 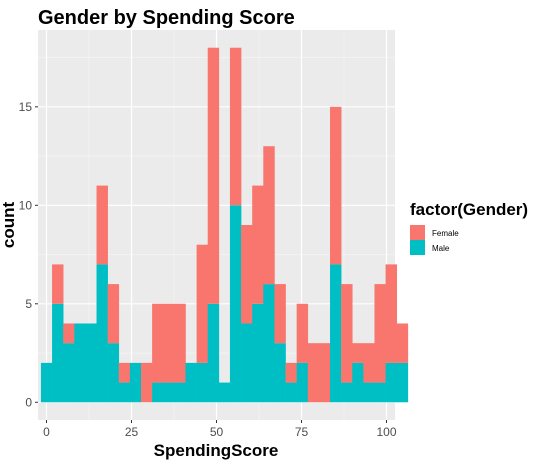 What do you see at coordinates (469, 209) in the screenshot?
I see `legend-title: factor(Gender)` at bounding box center [469, 209].